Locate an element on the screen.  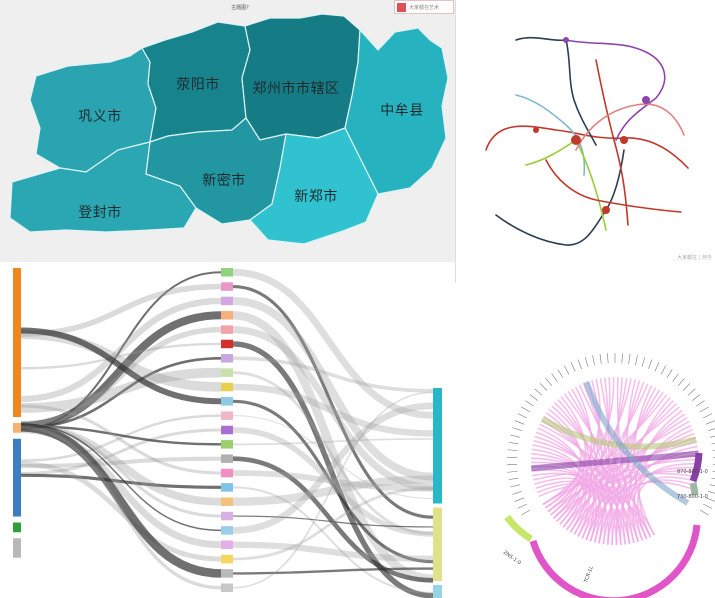
region-zhengzhou is located at coordinates (301, 77).